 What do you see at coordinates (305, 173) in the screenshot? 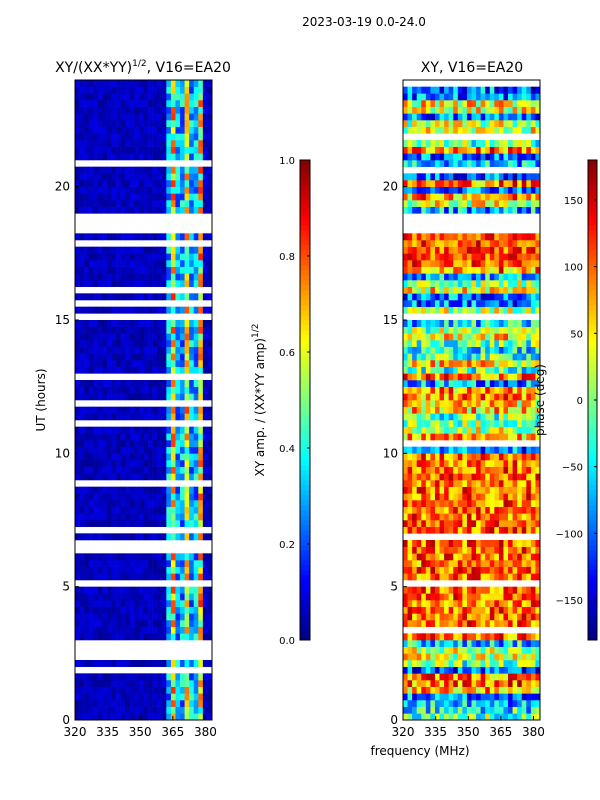
I see `colorbar-segment` at bounding box center [305, 173].